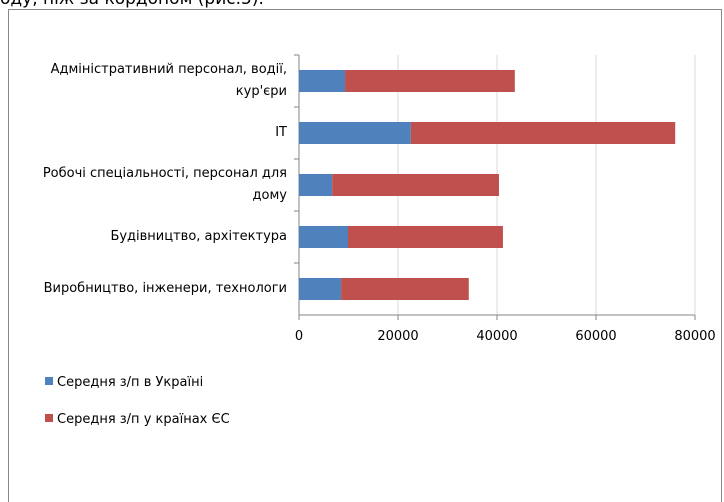 This screenshot has width=724, height=502. What do you see at coordinates (299, 336) in the screenshot?
I see `x-tick-label: 0` at bounding box center [299, 336].